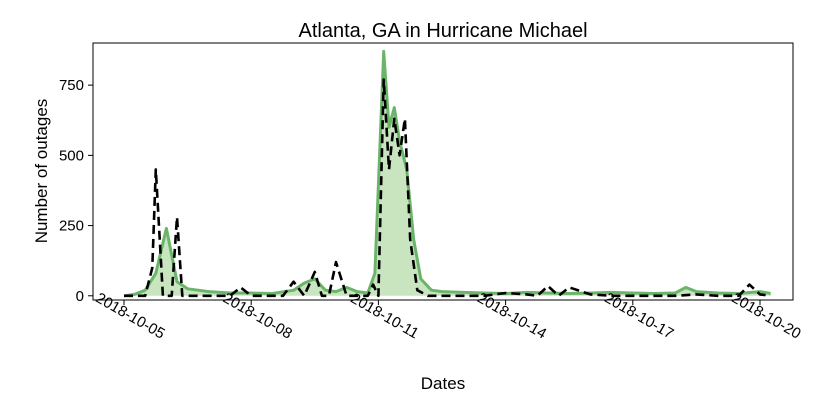 This screenshot has width=830, height=415. I want to click on y-tick-label: 750, so click(71, 85).